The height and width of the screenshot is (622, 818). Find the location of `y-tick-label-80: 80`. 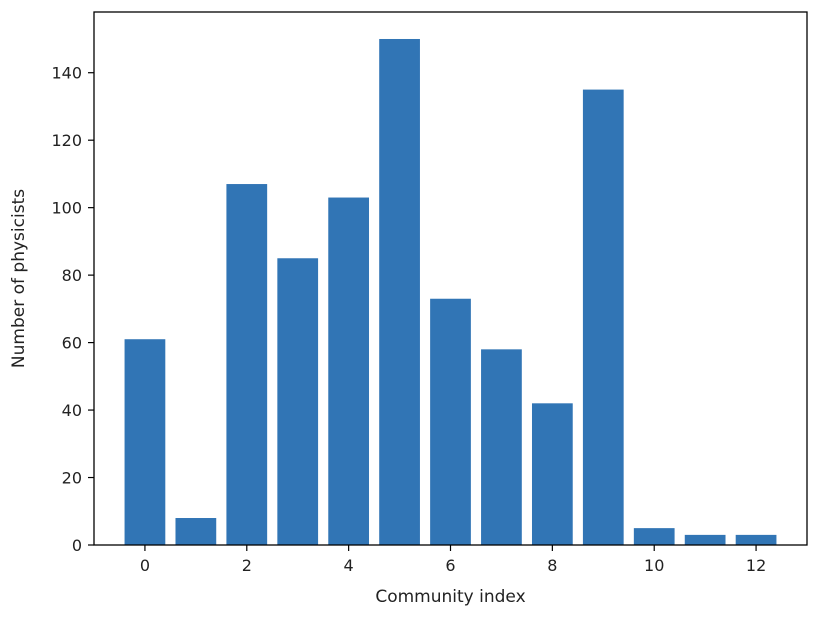

y-tick-label-80: 80 is located at coordinates (72, 275).